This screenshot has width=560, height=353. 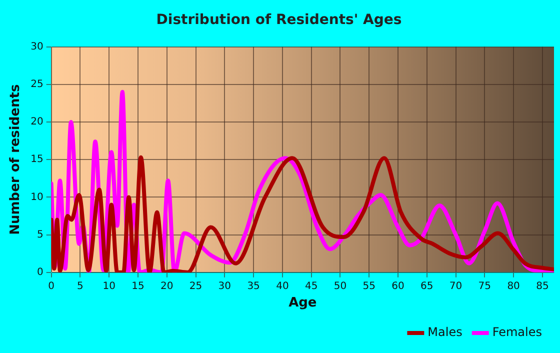 I want to click on x-tick-label: 30, so click(x=225, y=286).